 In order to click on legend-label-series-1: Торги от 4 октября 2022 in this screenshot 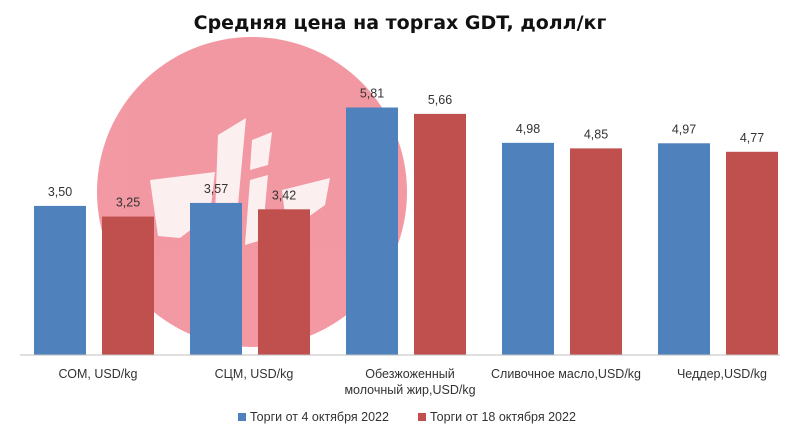, I will do `click(319, 417)`.